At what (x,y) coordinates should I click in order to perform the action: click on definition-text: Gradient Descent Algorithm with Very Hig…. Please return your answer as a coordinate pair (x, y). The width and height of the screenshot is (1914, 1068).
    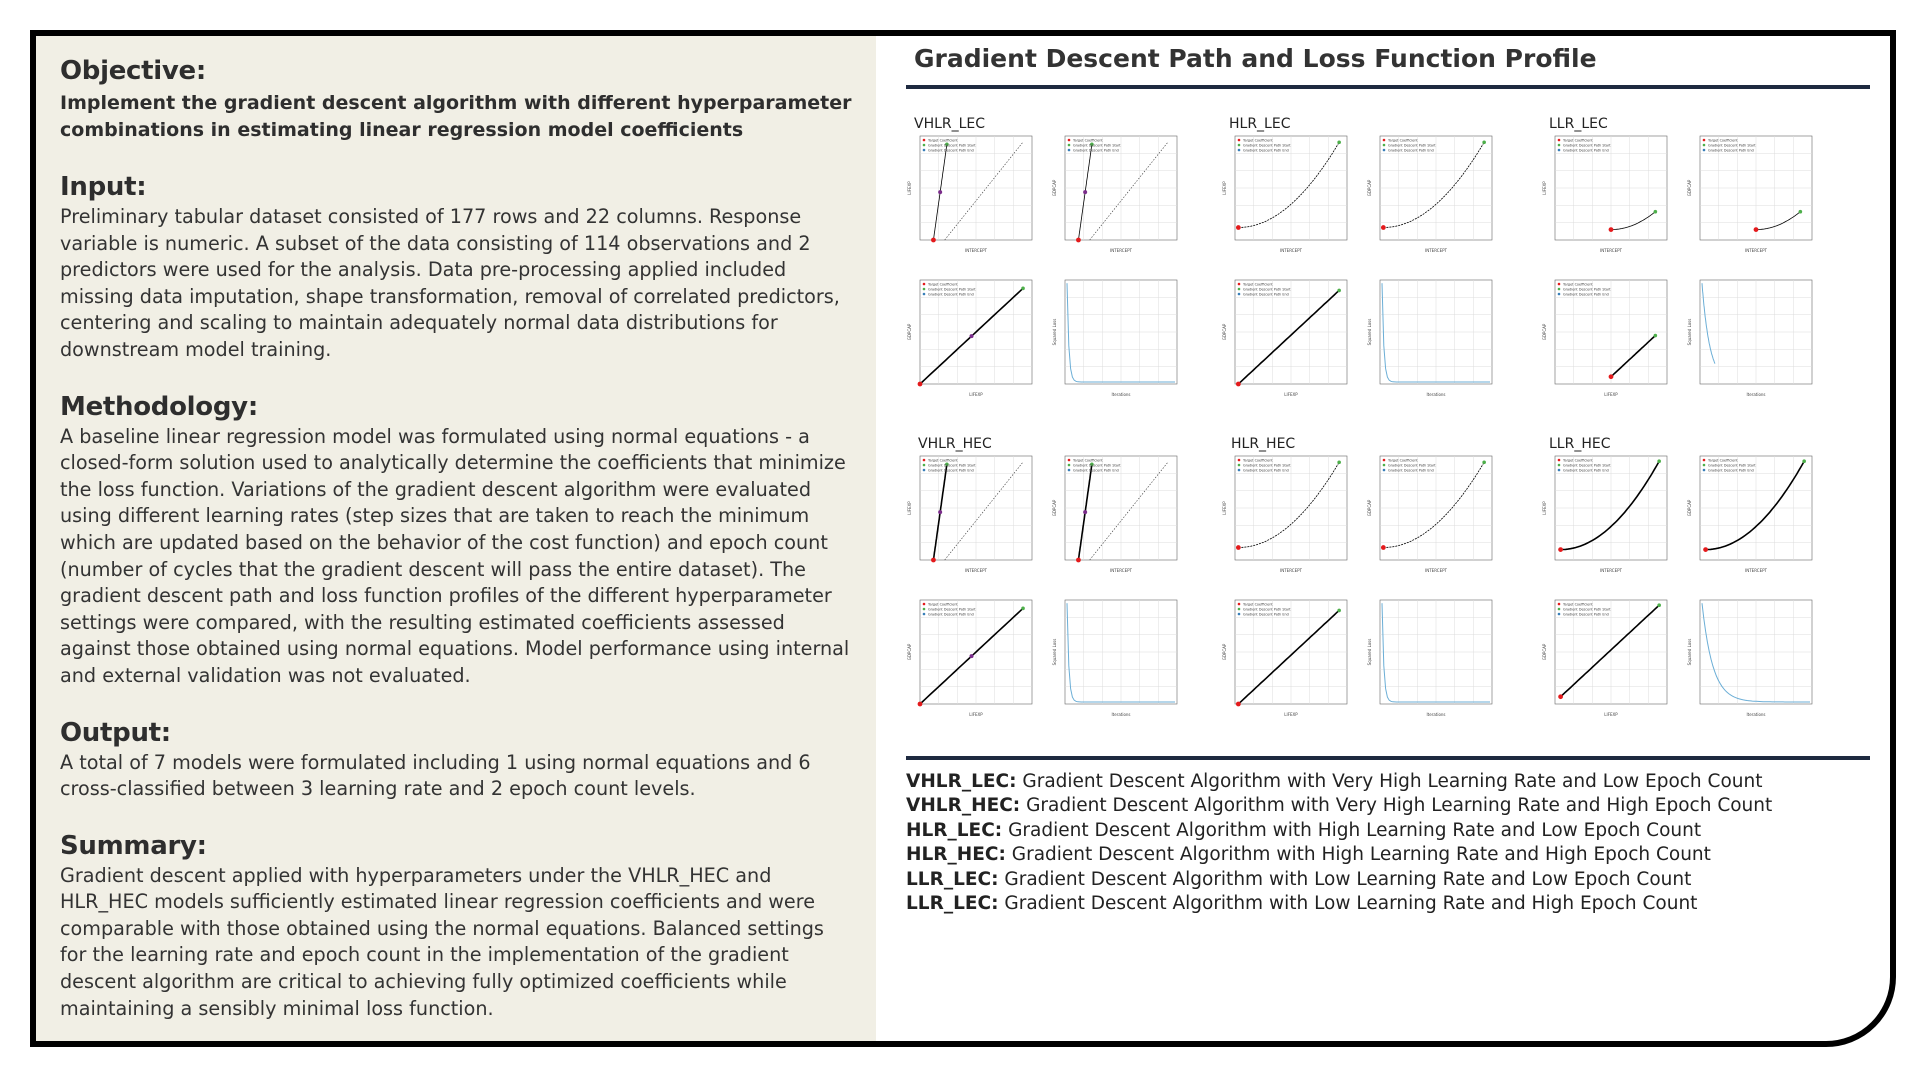
    Looking at the image, I should click on (1392, 781).